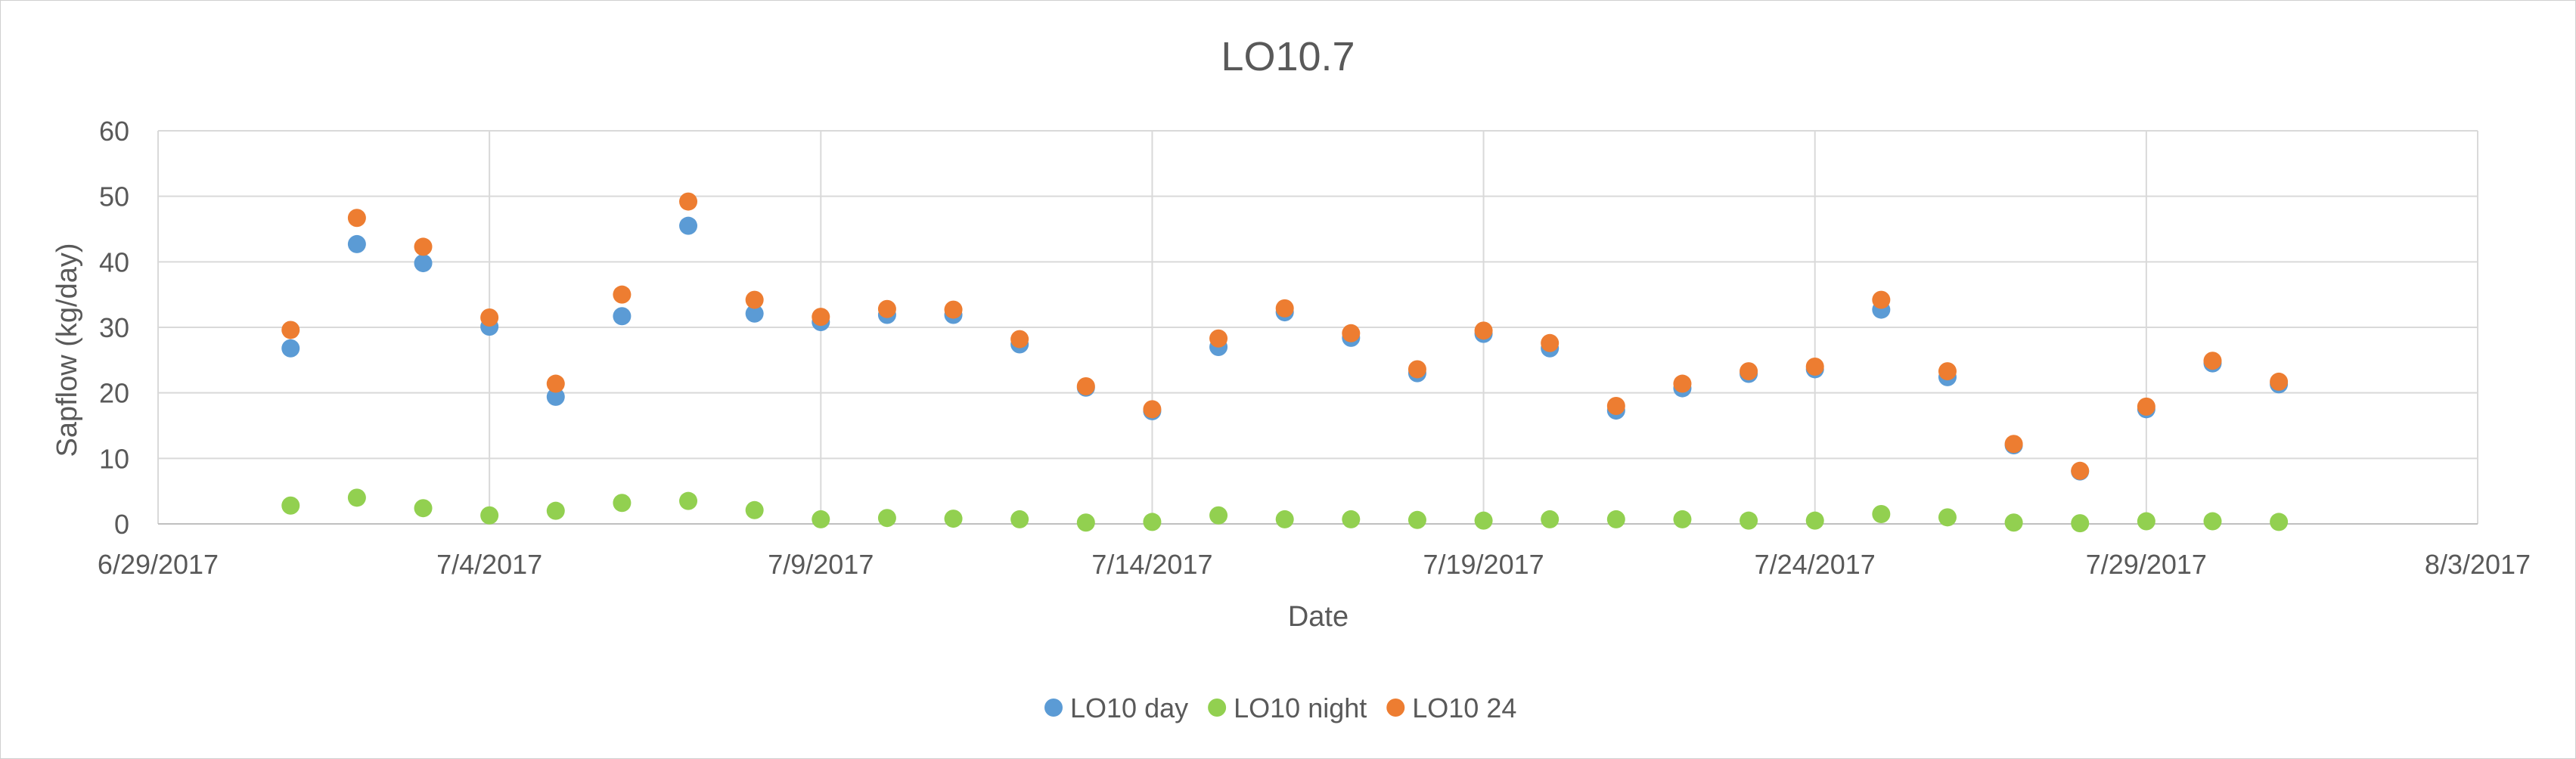 This screenshot has width=2576, height=759. Describe the element at coordinates (1464, 707) in the screenshot. I see `legend-label: LO10 24` at that location.